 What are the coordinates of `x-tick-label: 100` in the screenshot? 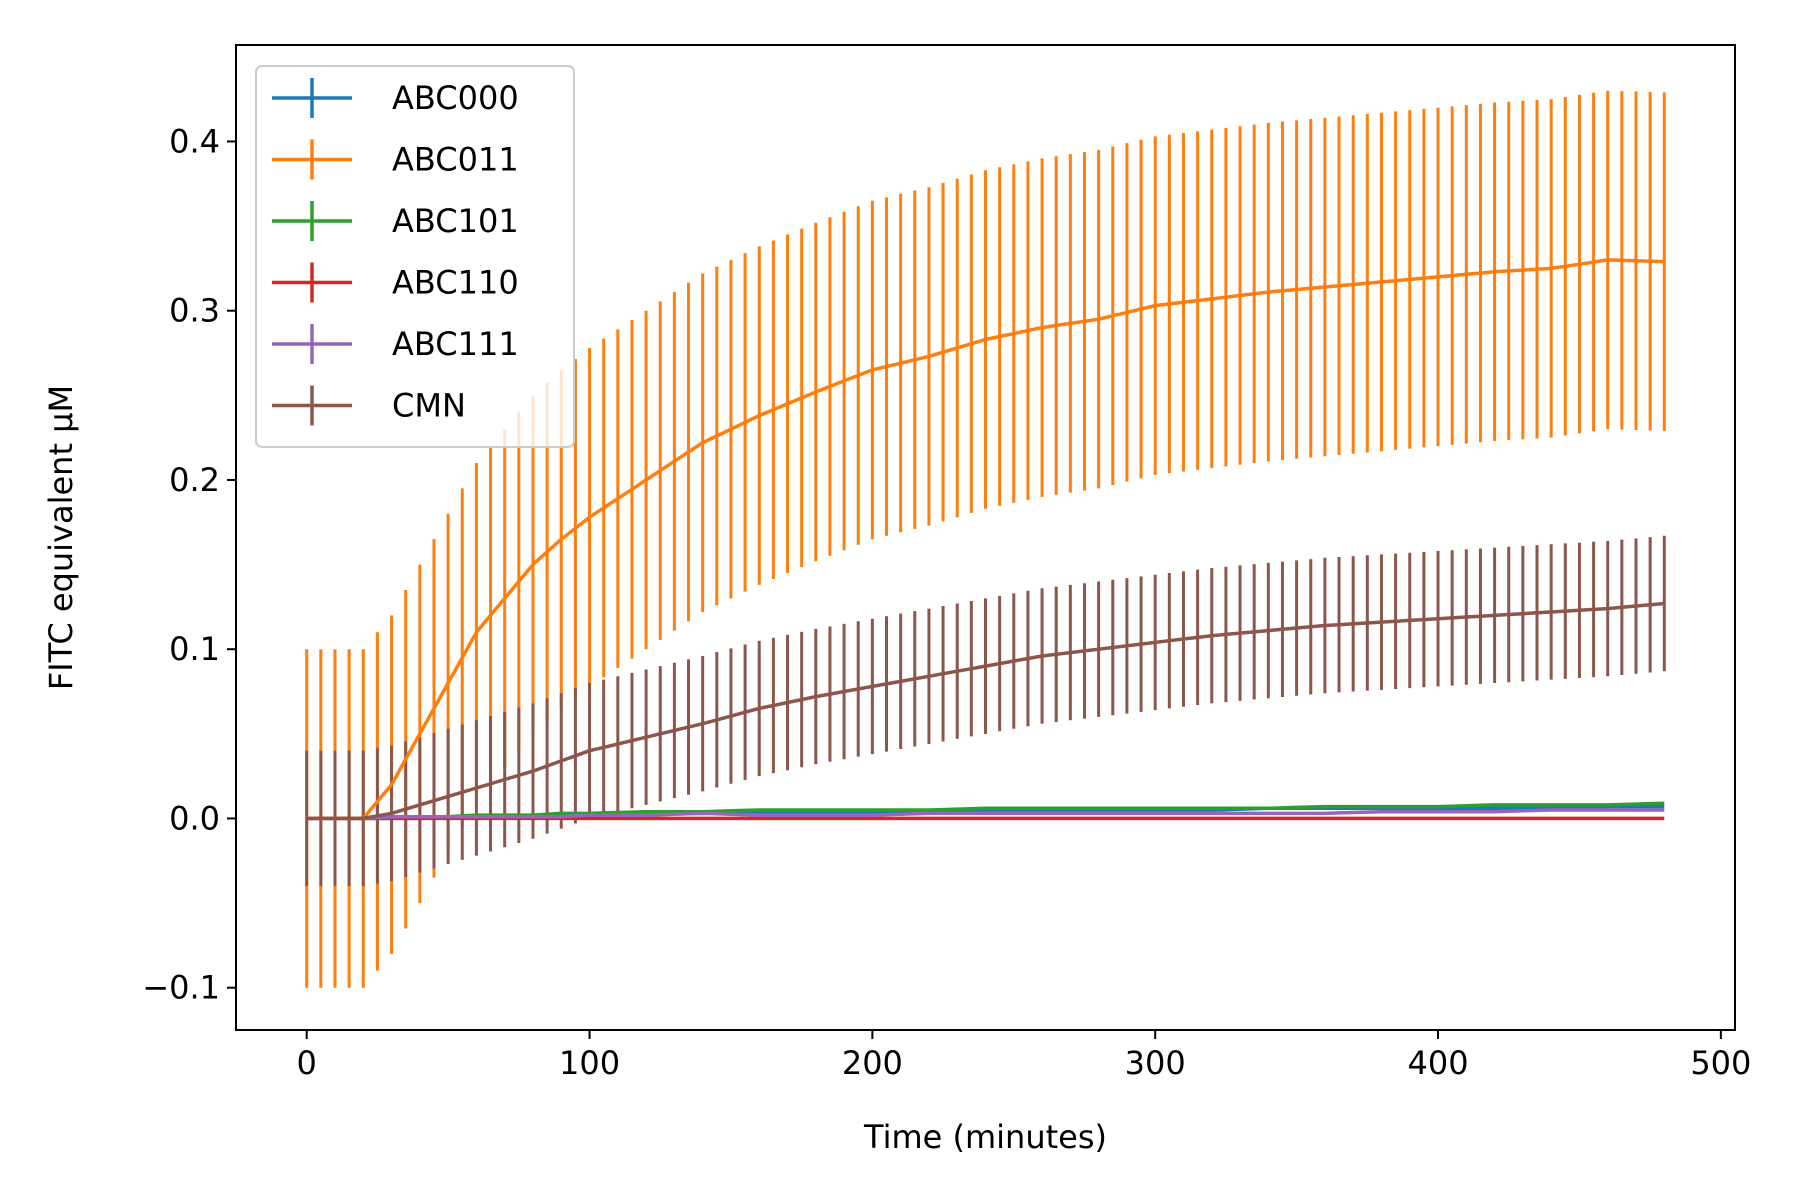 It's located at (589, 1063).